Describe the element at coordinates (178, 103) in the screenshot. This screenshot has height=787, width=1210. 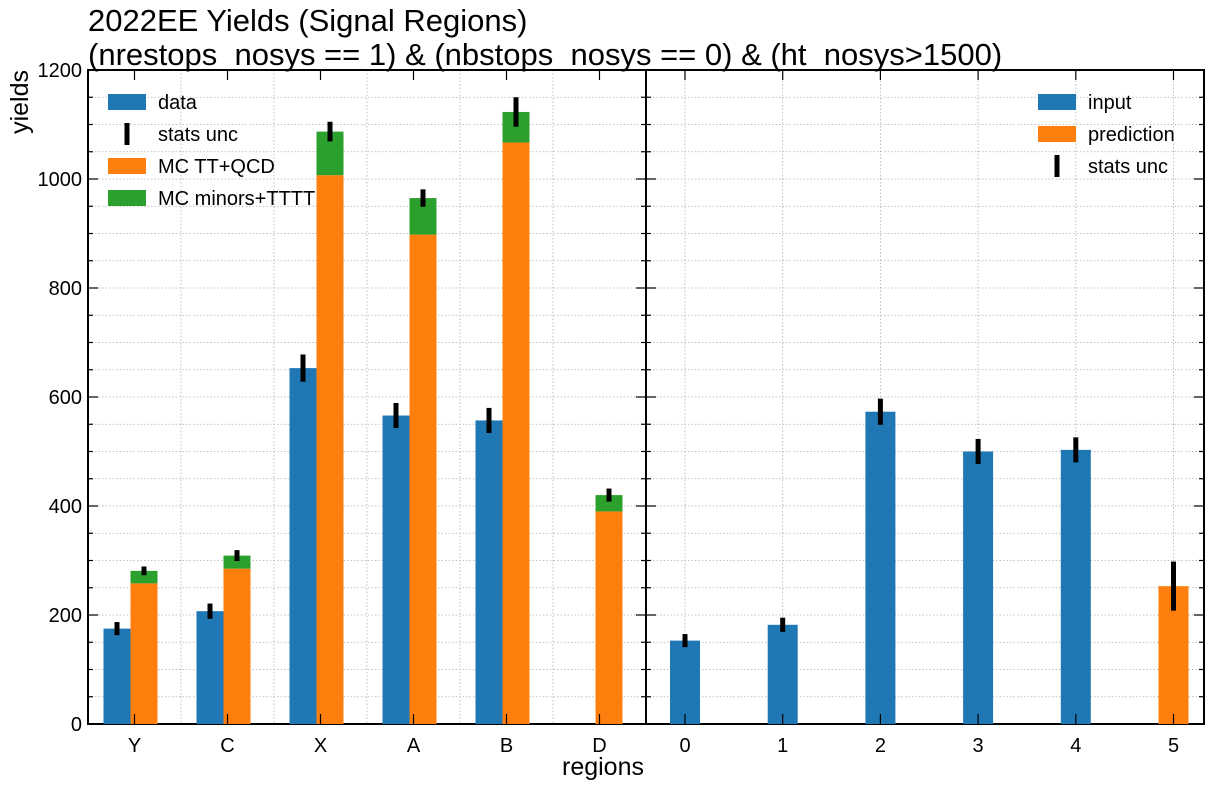
I see `legend-data-label: data` at that location.